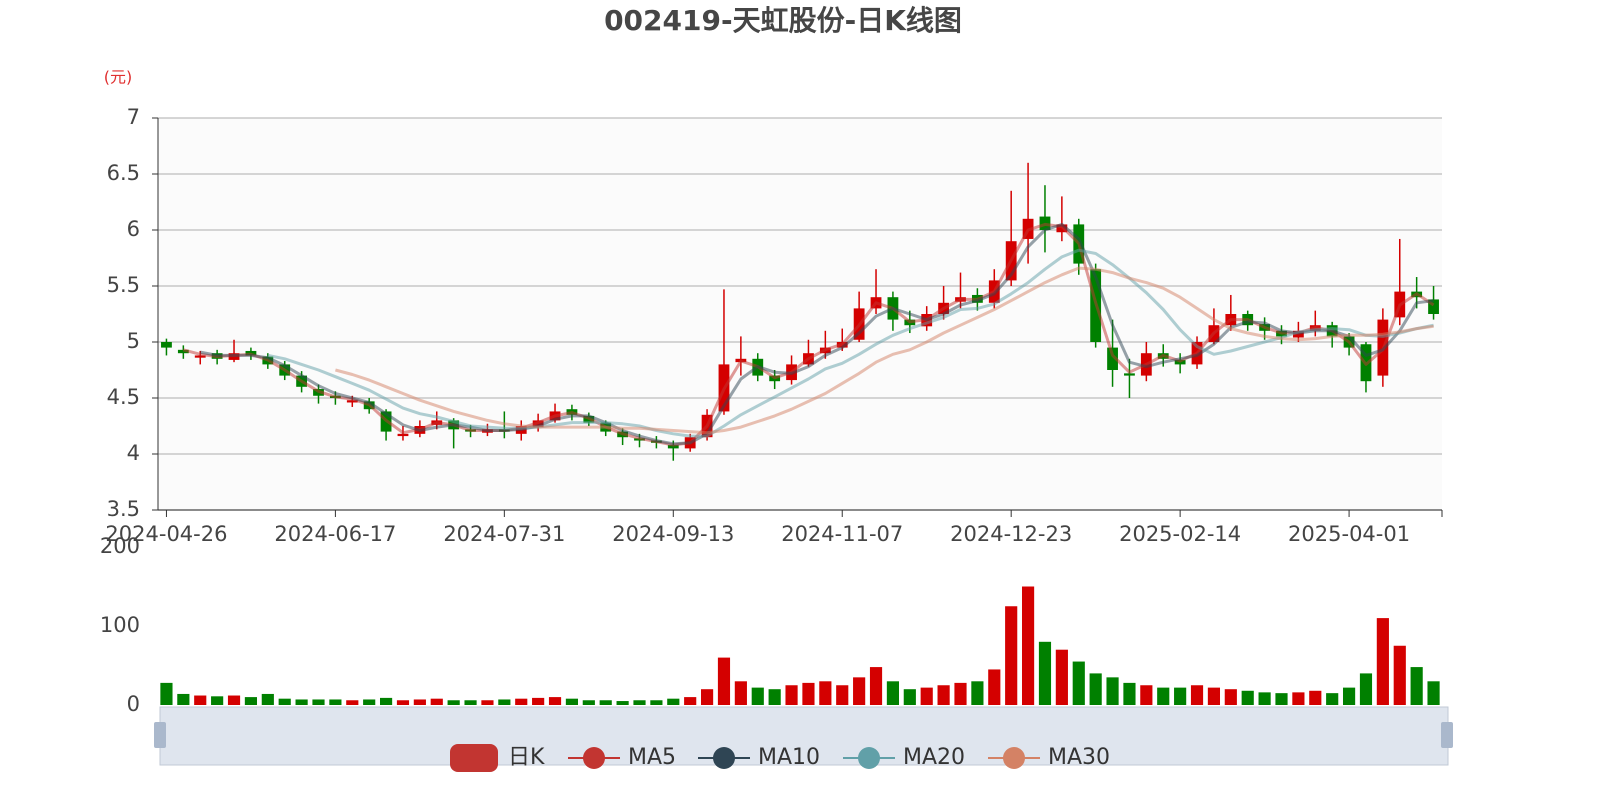 Image resolution: width=1600 pixels, height=800 pixels. What do you see at coordinates (1180, 534) in the screenshot?
I see `x-tick-label: 2025-02-14` at bounding box center [1180, 534].